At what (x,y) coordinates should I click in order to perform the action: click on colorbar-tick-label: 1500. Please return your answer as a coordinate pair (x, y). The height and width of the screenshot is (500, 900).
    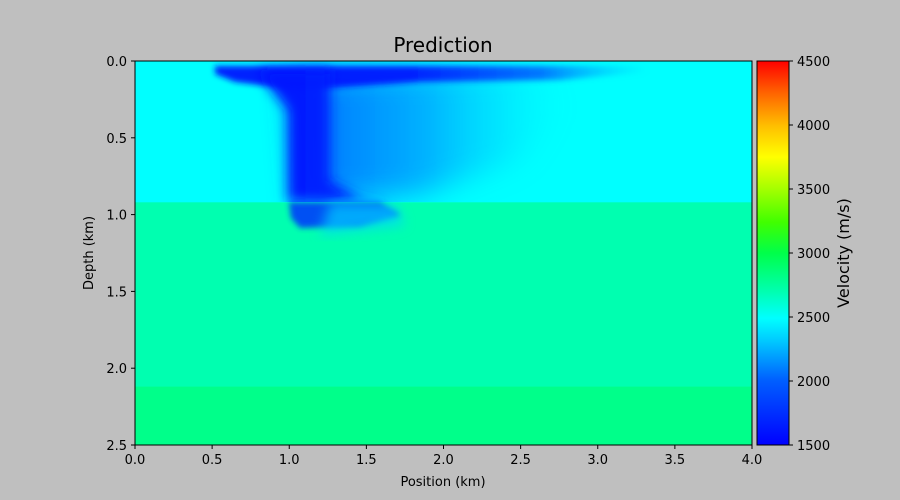
    Looking at the image, I should click on (813, 446).